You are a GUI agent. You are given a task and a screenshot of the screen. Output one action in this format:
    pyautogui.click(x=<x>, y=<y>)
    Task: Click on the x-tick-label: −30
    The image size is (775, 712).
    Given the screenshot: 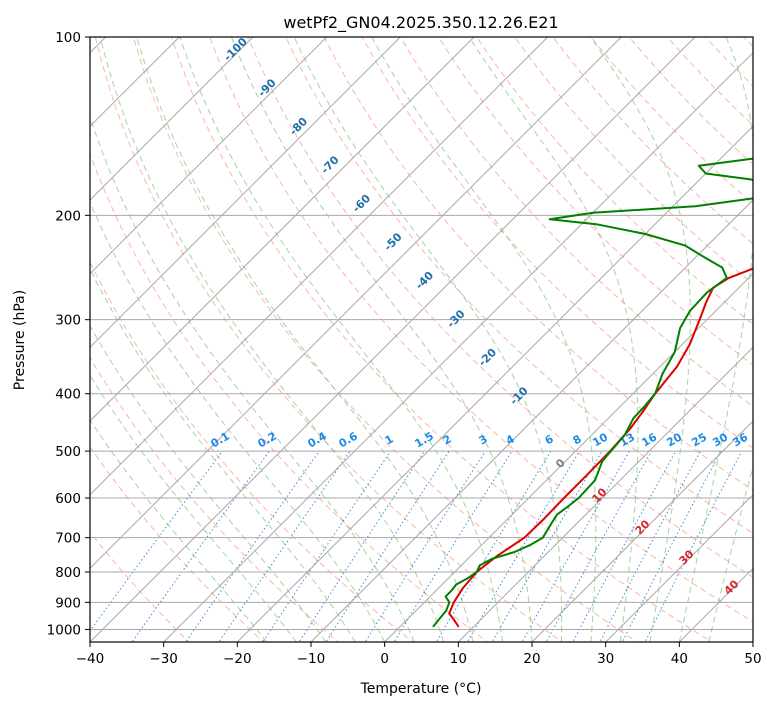 What is the action you would take?
    pyautogui.click(x=163, y=659)
    